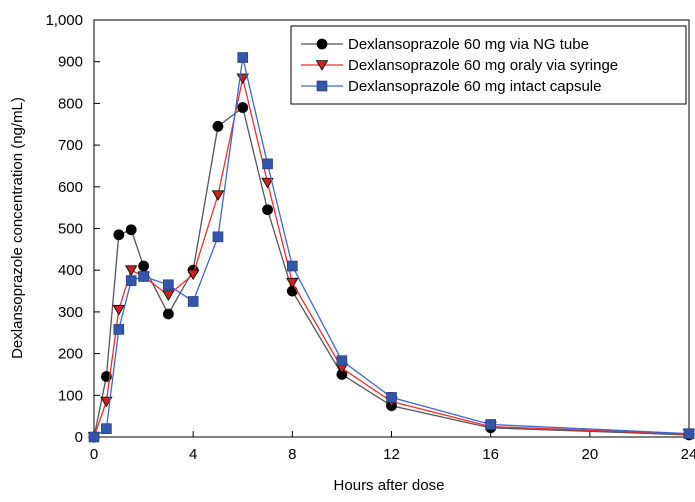 The image size is (695, 502). I want to click on x-tick-label: 12, so click(391, 454).